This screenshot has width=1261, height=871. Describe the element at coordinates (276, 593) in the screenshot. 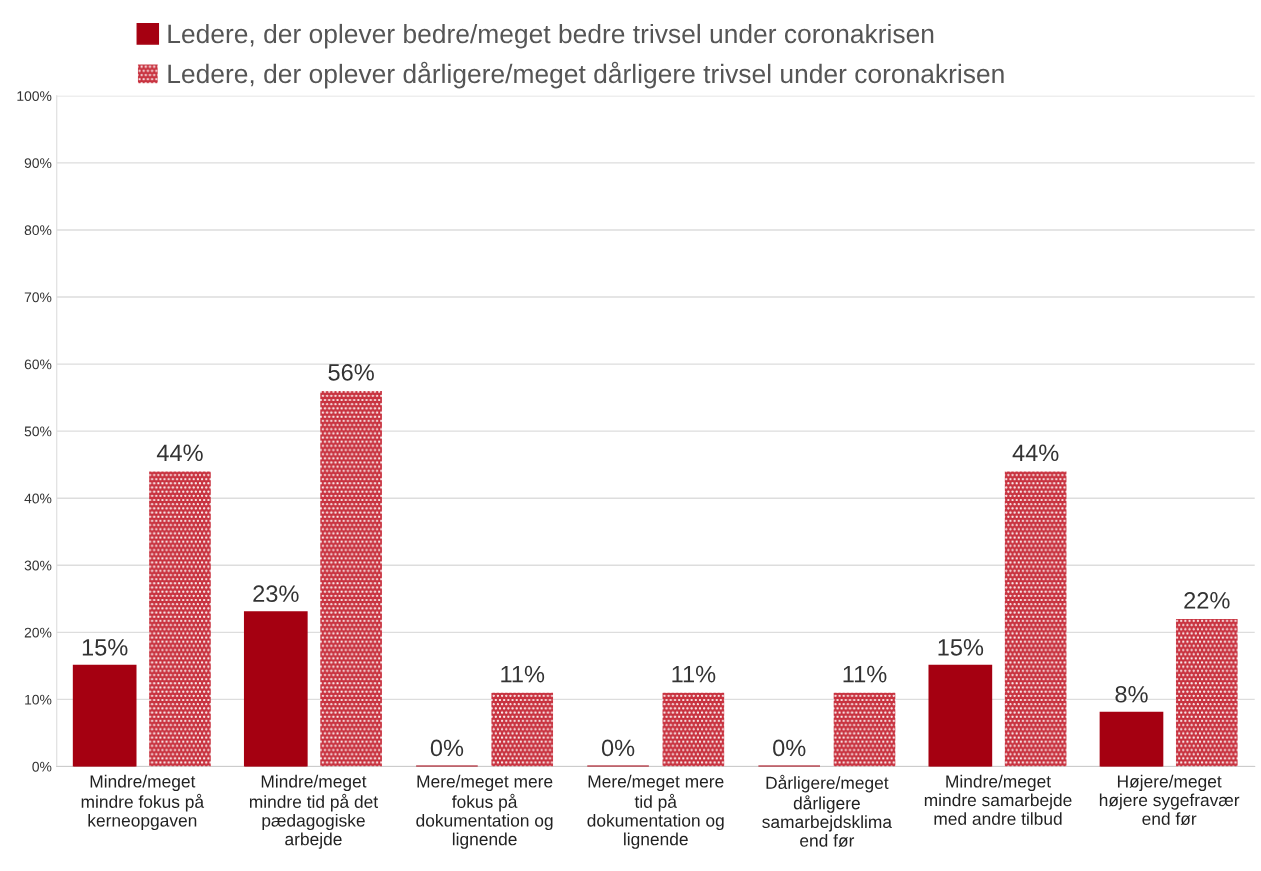

I see `data-label: 23%` at that location.